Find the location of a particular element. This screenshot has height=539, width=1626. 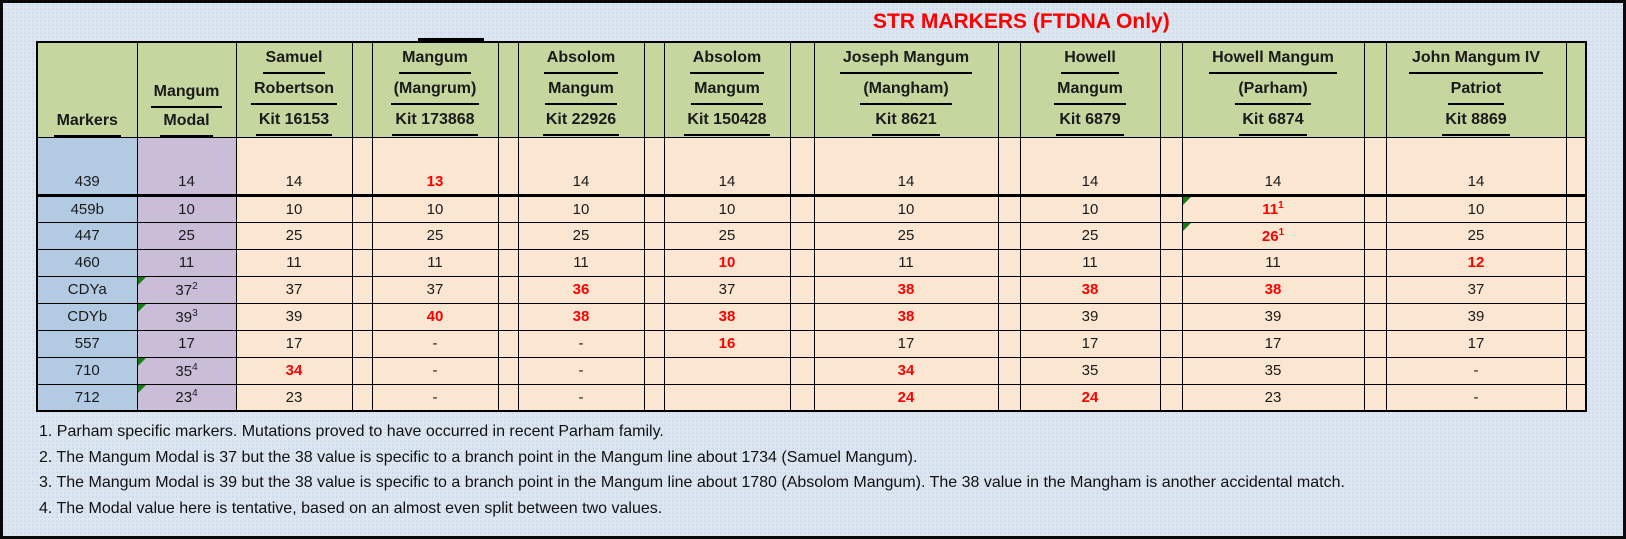

table-row: 712 234 23 - - 24 24 23 - is located at coordinates (811, 397).